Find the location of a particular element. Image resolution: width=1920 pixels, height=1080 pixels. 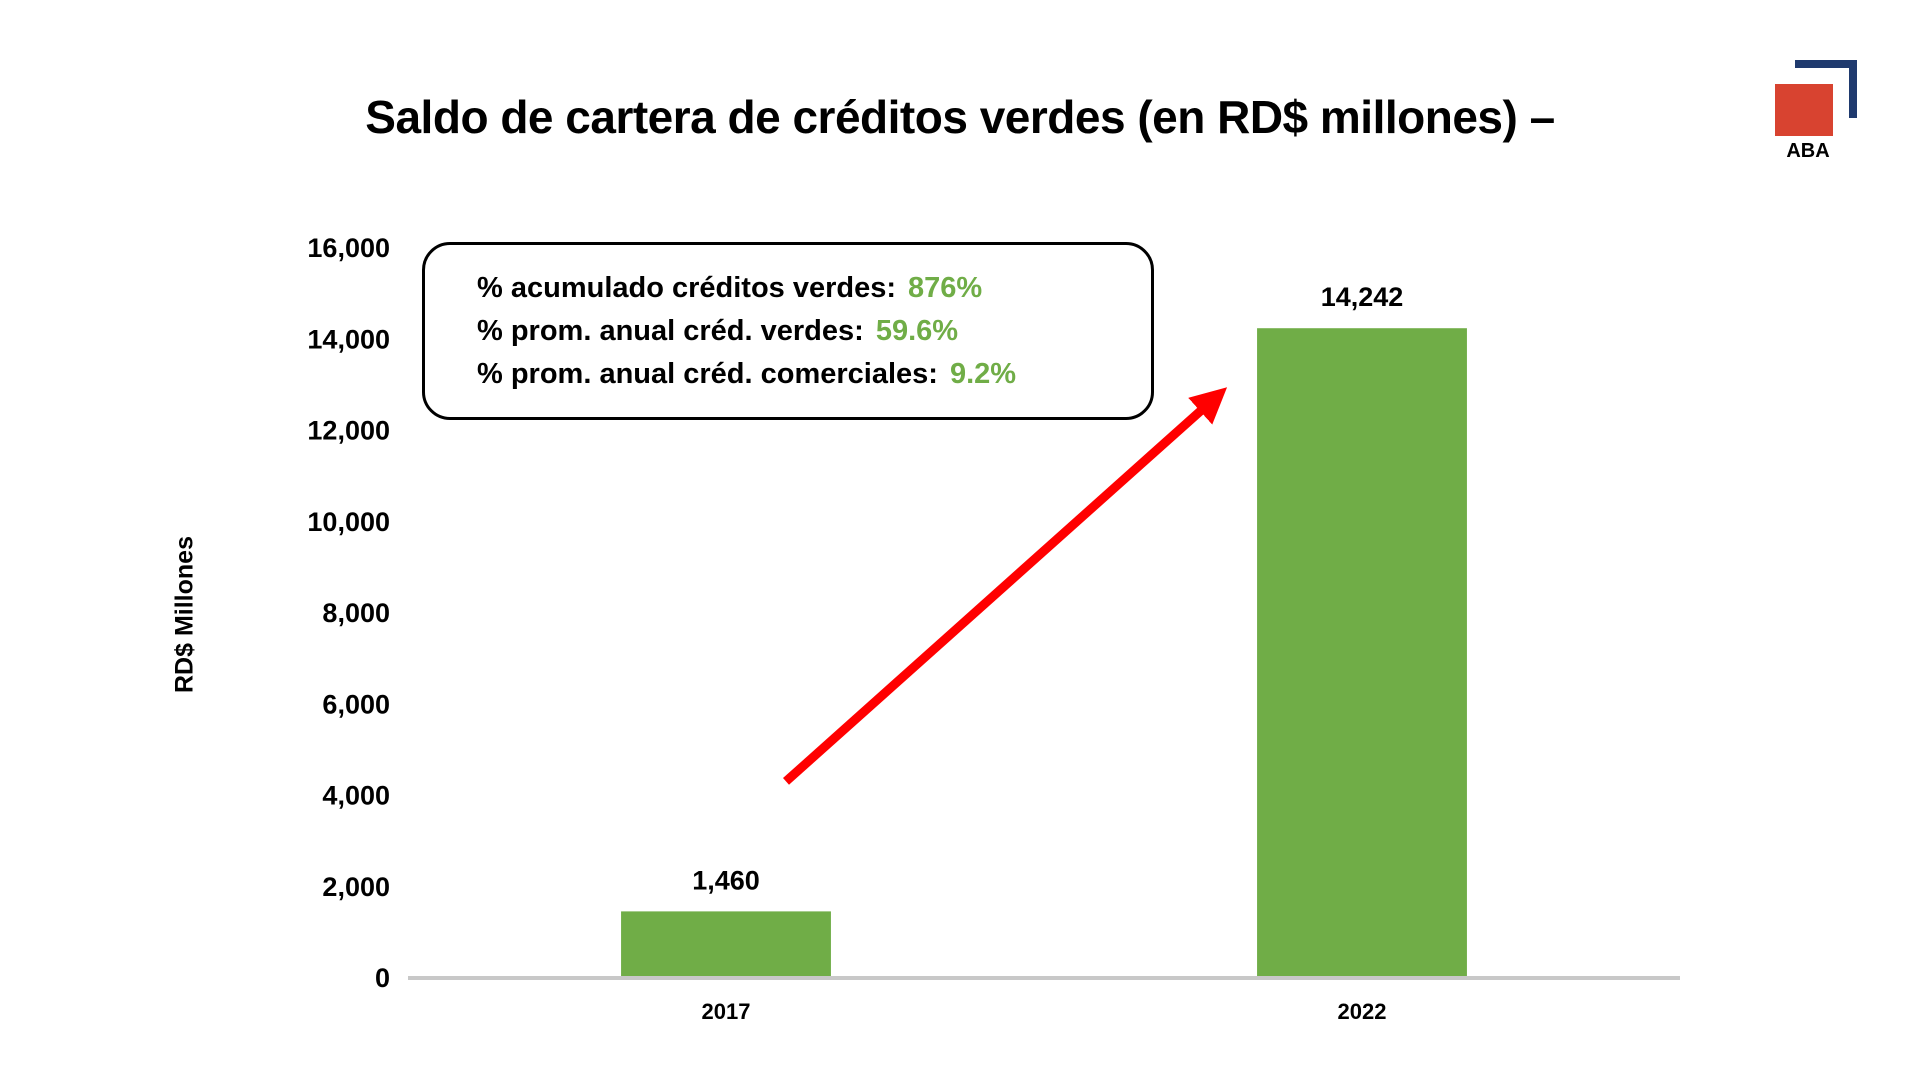

bar-2017 is located at coordinates (726, 943).